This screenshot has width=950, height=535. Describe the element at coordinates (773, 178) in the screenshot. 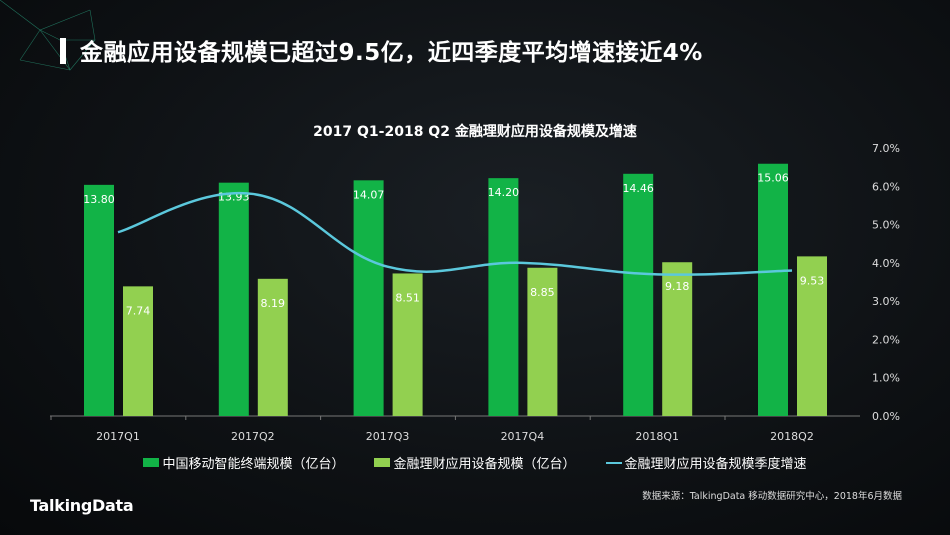

I see `bar-value-label: 15.06` at that location.